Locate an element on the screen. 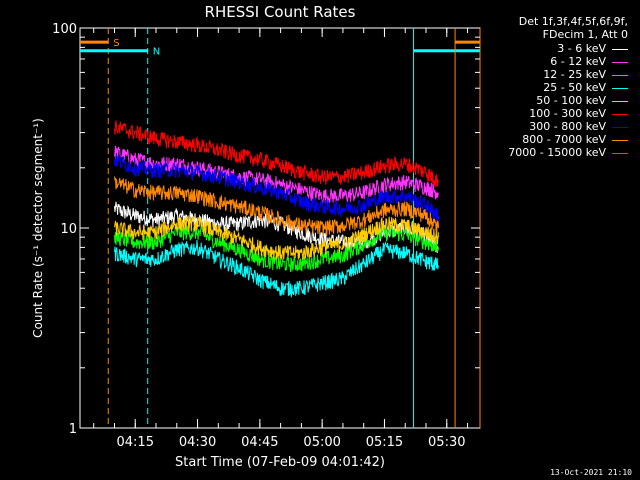 The height and width of the screenshot is (480, 640). x-tick-label: 05:15 is located at coordinates (384, 442).